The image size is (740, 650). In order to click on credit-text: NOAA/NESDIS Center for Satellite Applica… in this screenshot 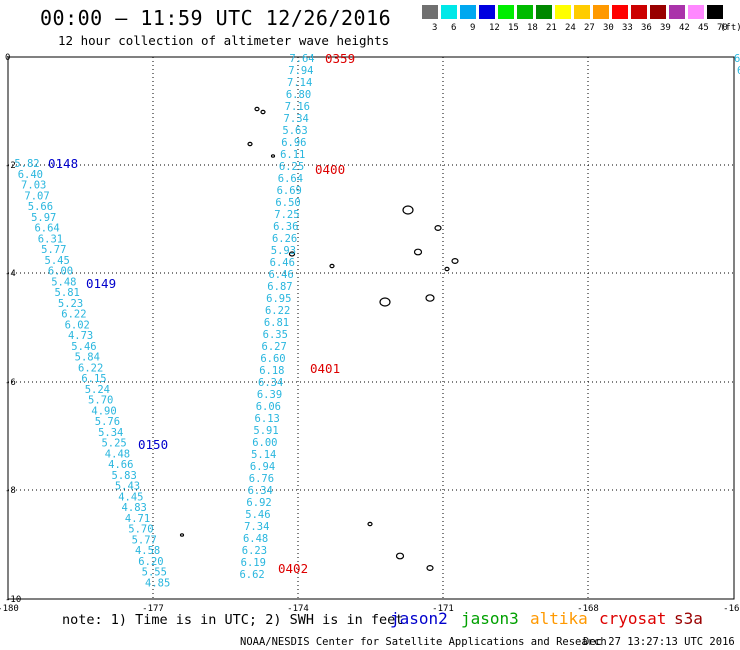, I will do `click(423, 642)`.